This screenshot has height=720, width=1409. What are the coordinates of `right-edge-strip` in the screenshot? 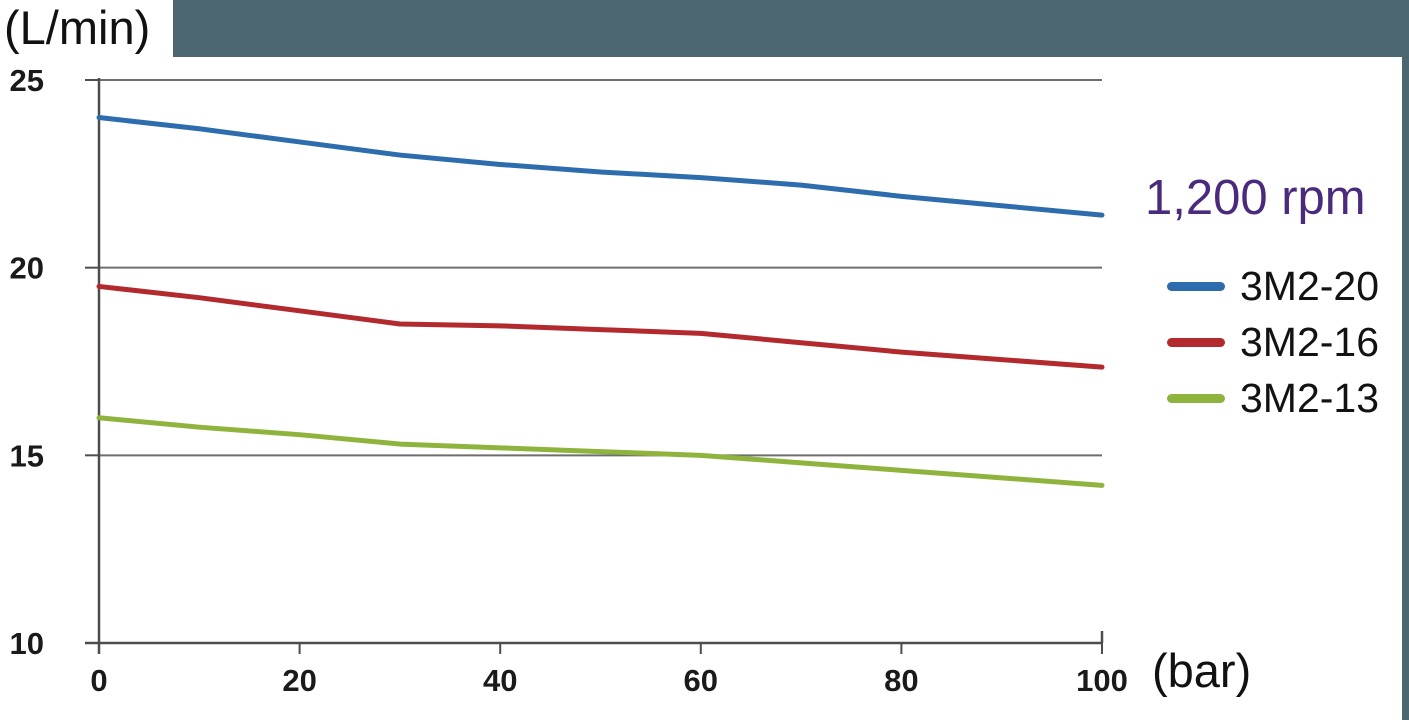 It's located at (1405, 360).